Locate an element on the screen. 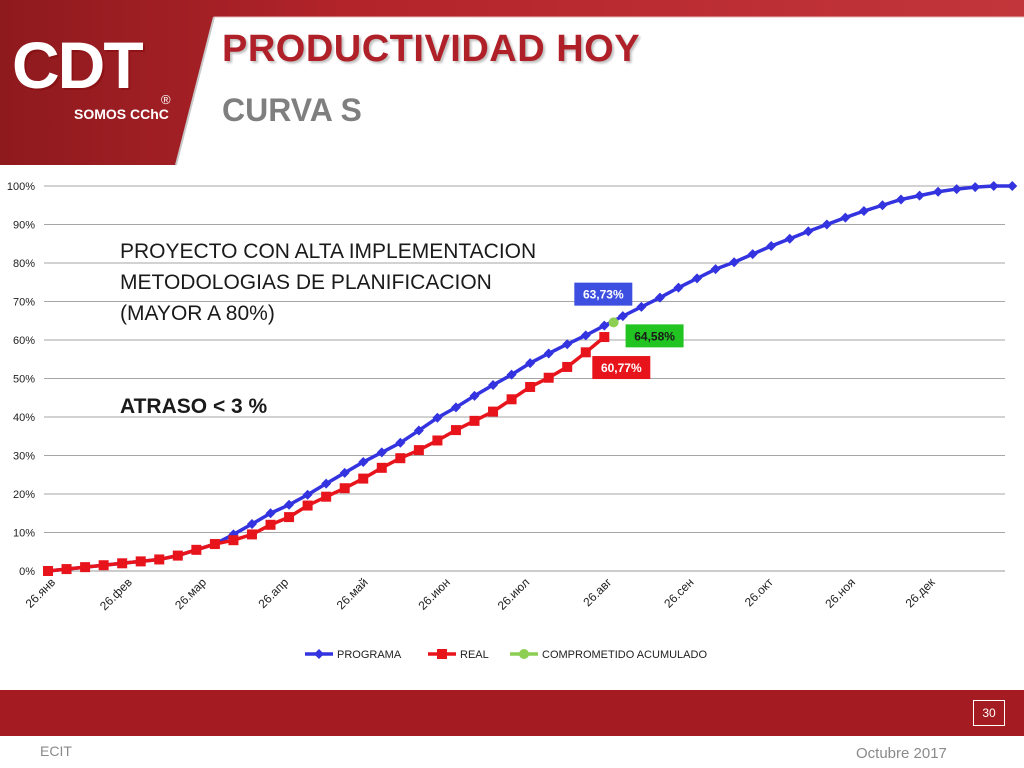 Image resolution: width=1024 pixels, height=768 pixels. x-tick-label: 26.янв is located at coordinates (40, 592).